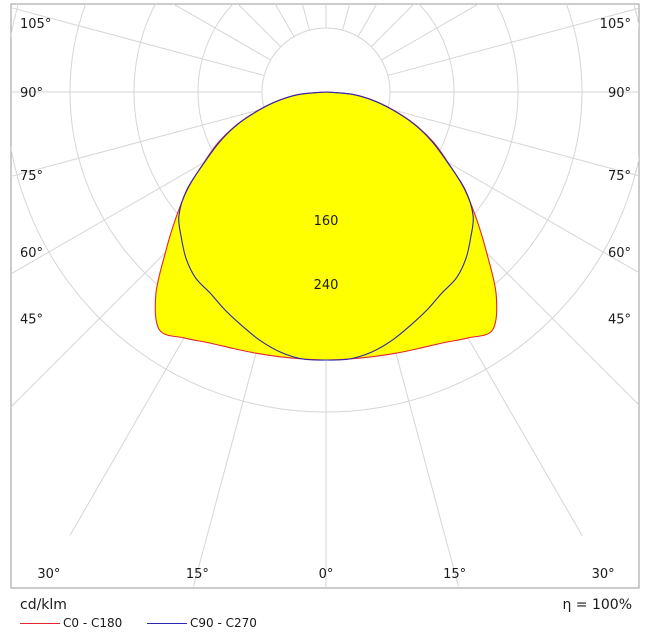  I want to click on efficiency-label: η = 100%, so click(597, 605).